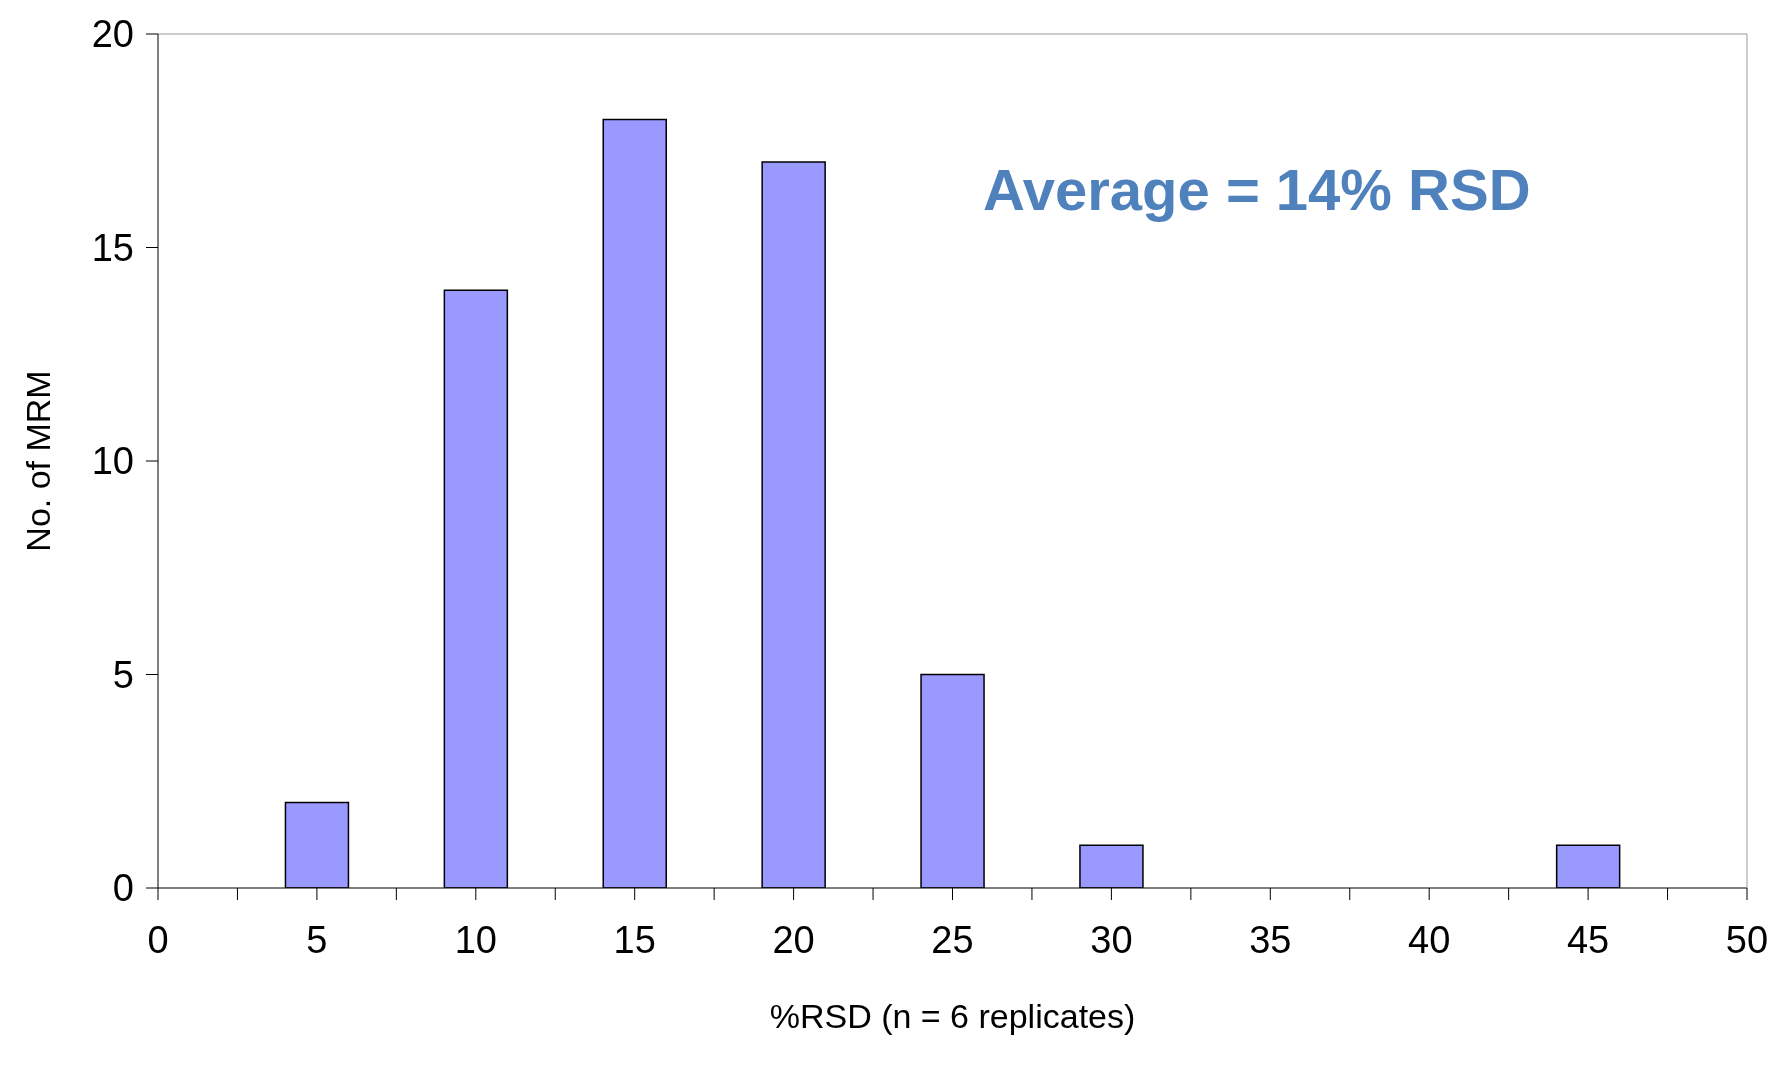 Image resolution: width=1787 pixels, height=1067 pixels. Describe the element at coordinates (475, 939) in the screenshot. I see `x-tick-label: 10` at that location.